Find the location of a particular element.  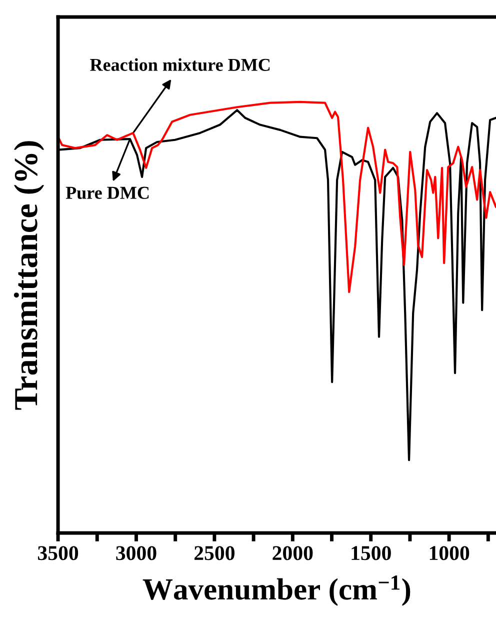

x-tick-label: 1500 is located at coordinates (371, 553).